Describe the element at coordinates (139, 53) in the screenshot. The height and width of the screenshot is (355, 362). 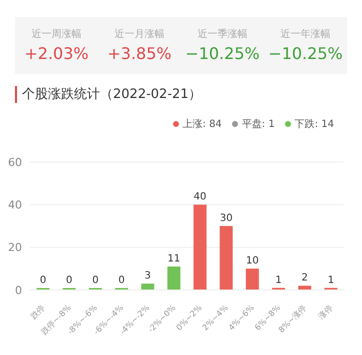
I see `text: +3.85%` at that location.